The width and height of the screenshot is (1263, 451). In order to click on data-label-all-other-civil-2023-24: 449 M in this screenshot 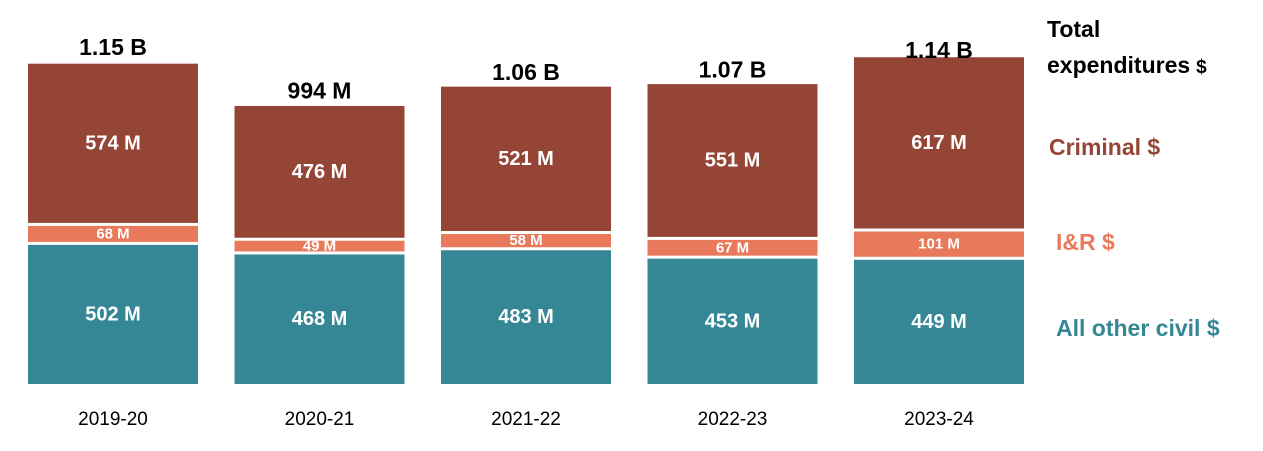, I will do `click(939, 322)`.